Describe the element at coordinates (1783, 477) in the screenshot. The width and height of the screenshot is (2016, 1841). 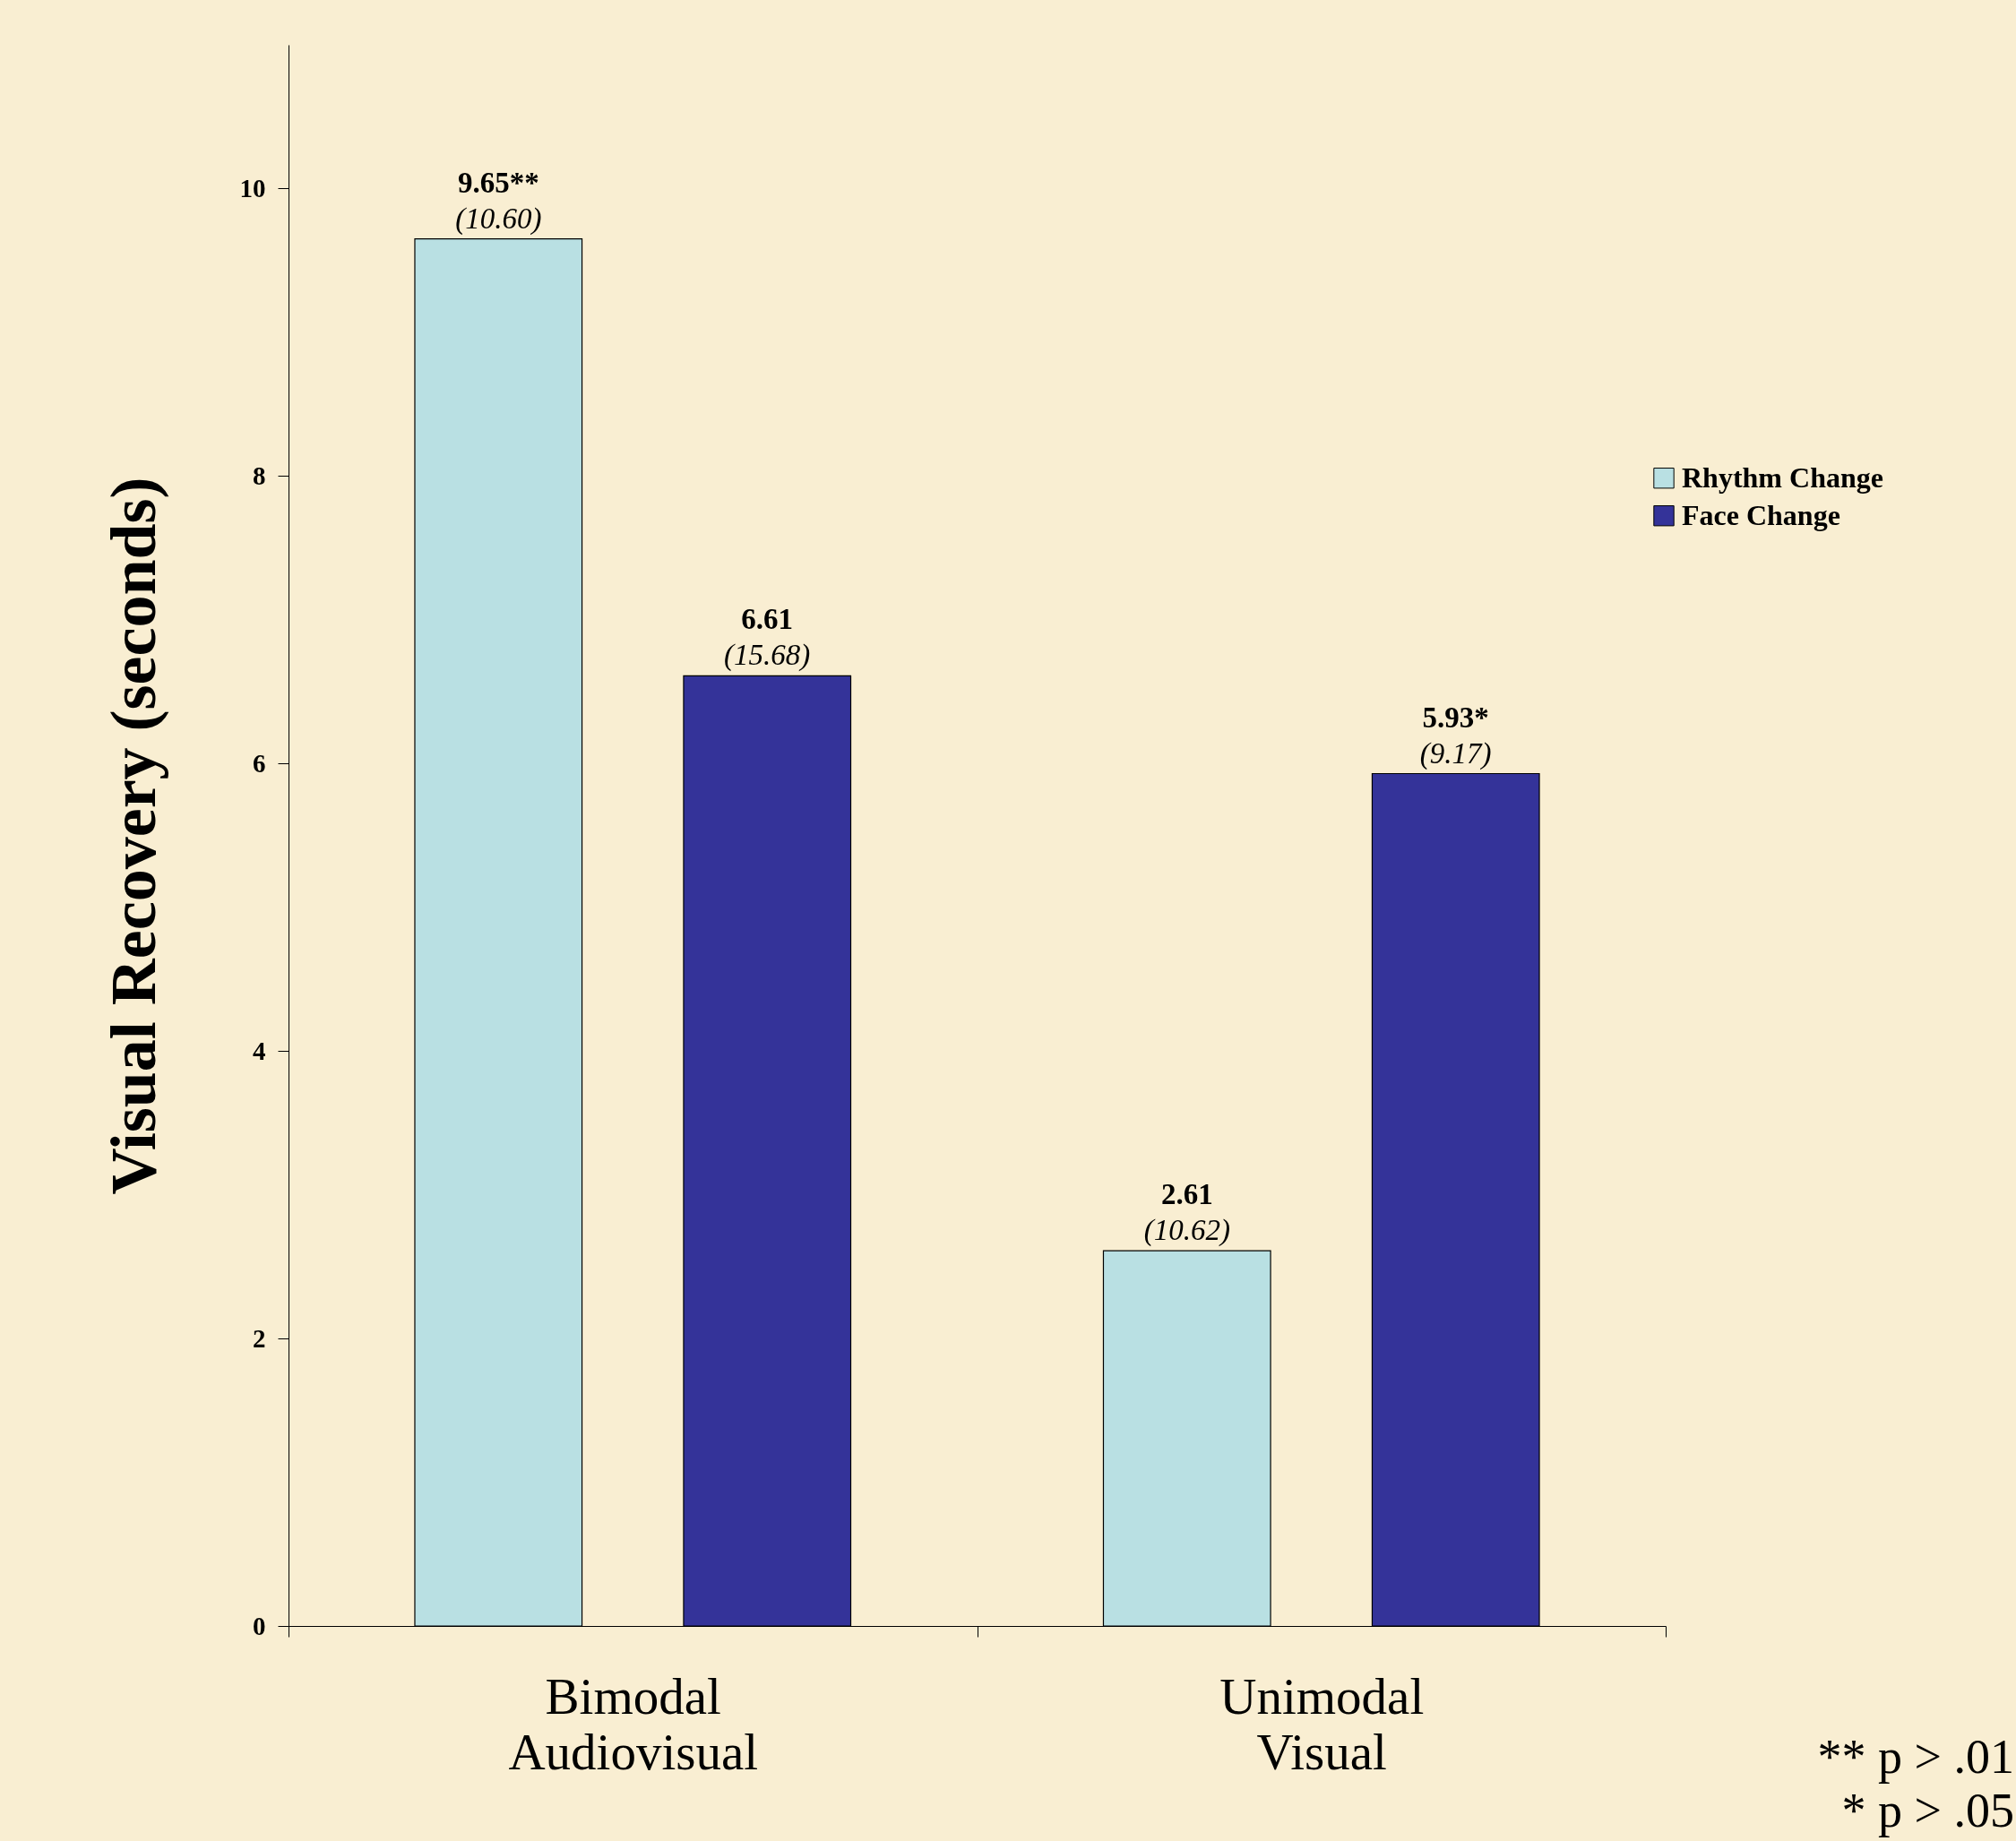
I see `legend-label: Rhythm Change` at that location.